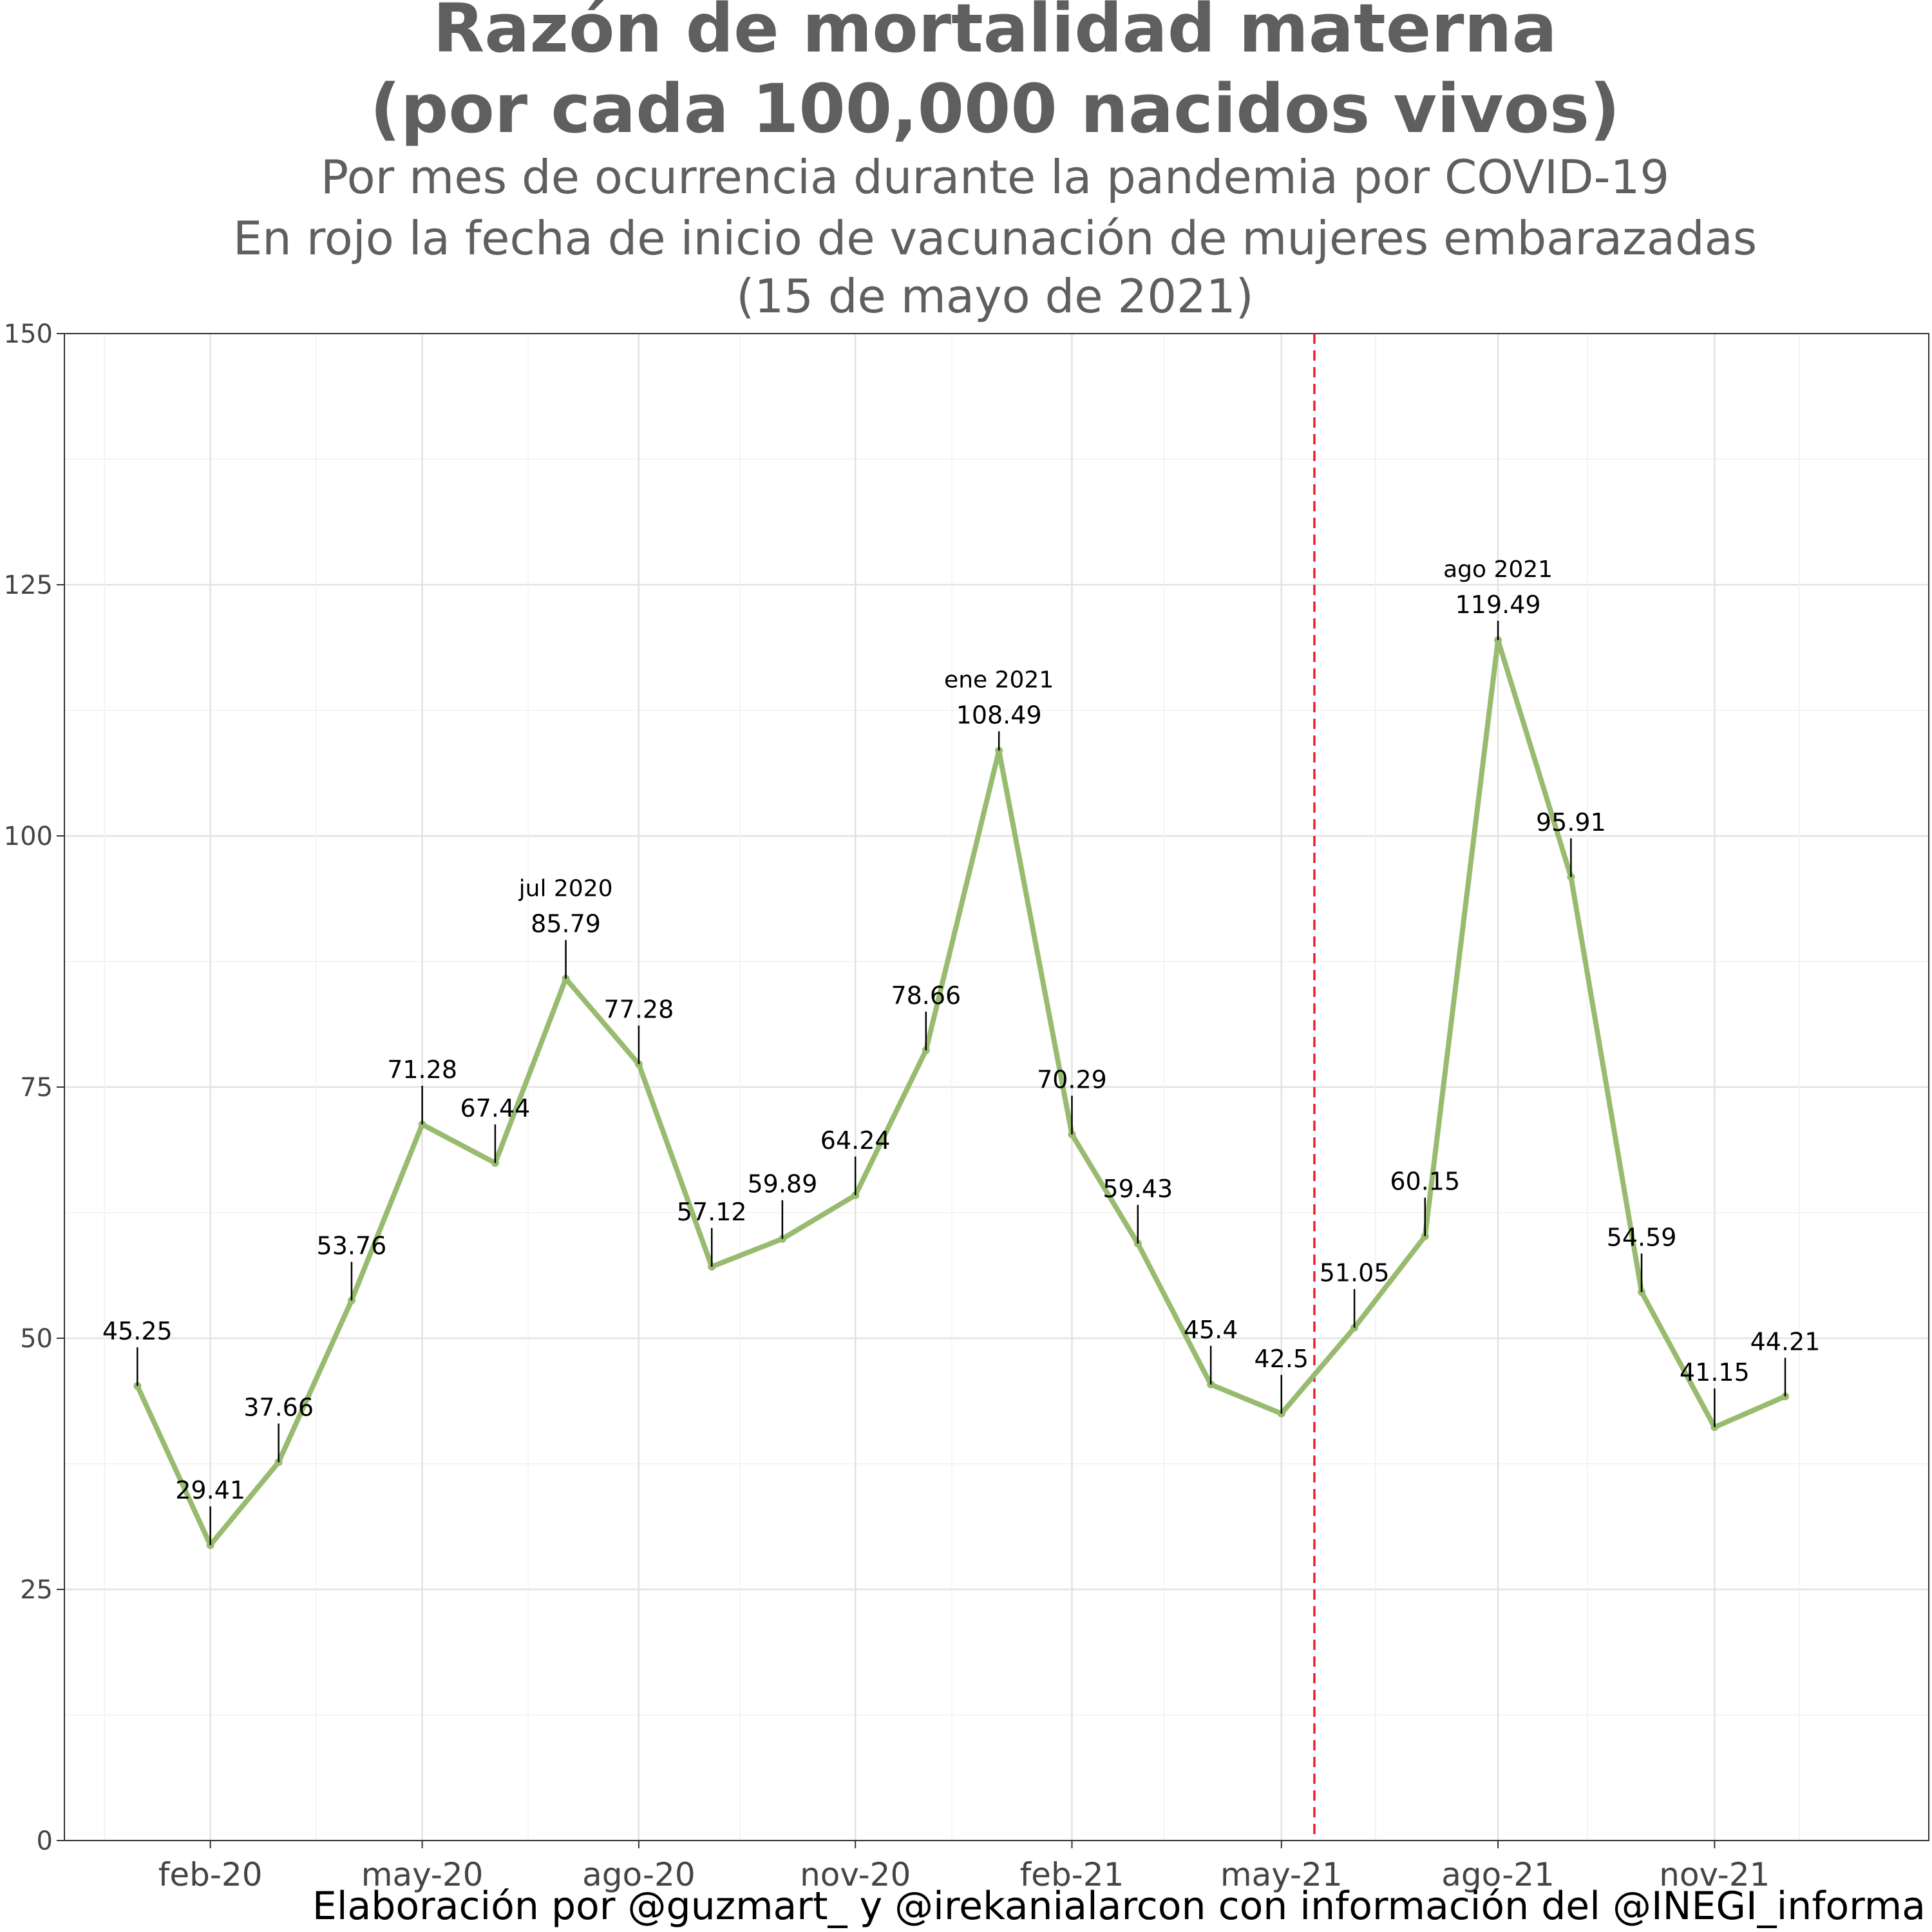 This screenshot has width=1932, height=1932. I want to click on y-axis-tick-label: 150, so click(28, 334).